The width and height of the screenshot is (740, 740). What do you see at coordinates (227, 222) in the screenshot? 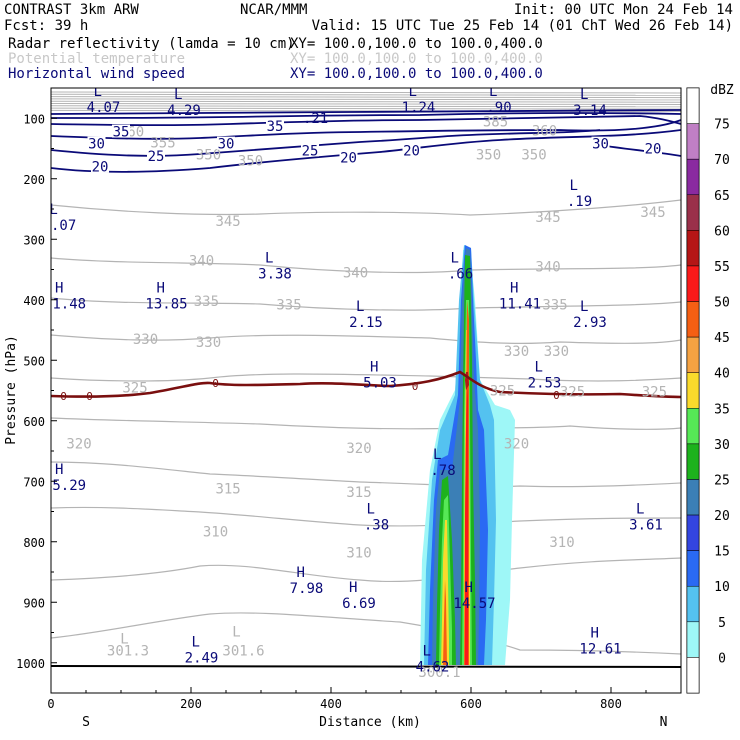
I see `theta-contour-label: 345` at bounding box center [227, 222].